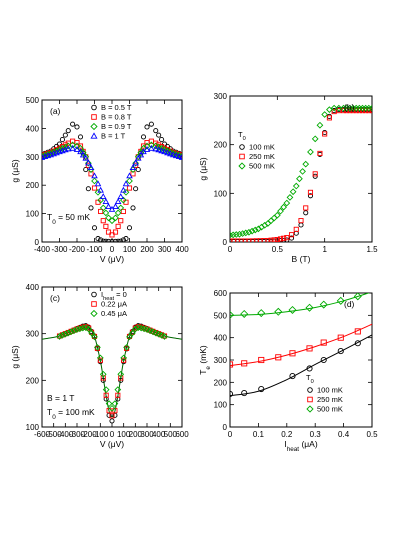 Image resolution: width=415 pixels, height=537 pixels. What do you see at coordinates (349, 304) in the screenshot?
I see `panel-label: (d)` at bounding box center [349, 304].